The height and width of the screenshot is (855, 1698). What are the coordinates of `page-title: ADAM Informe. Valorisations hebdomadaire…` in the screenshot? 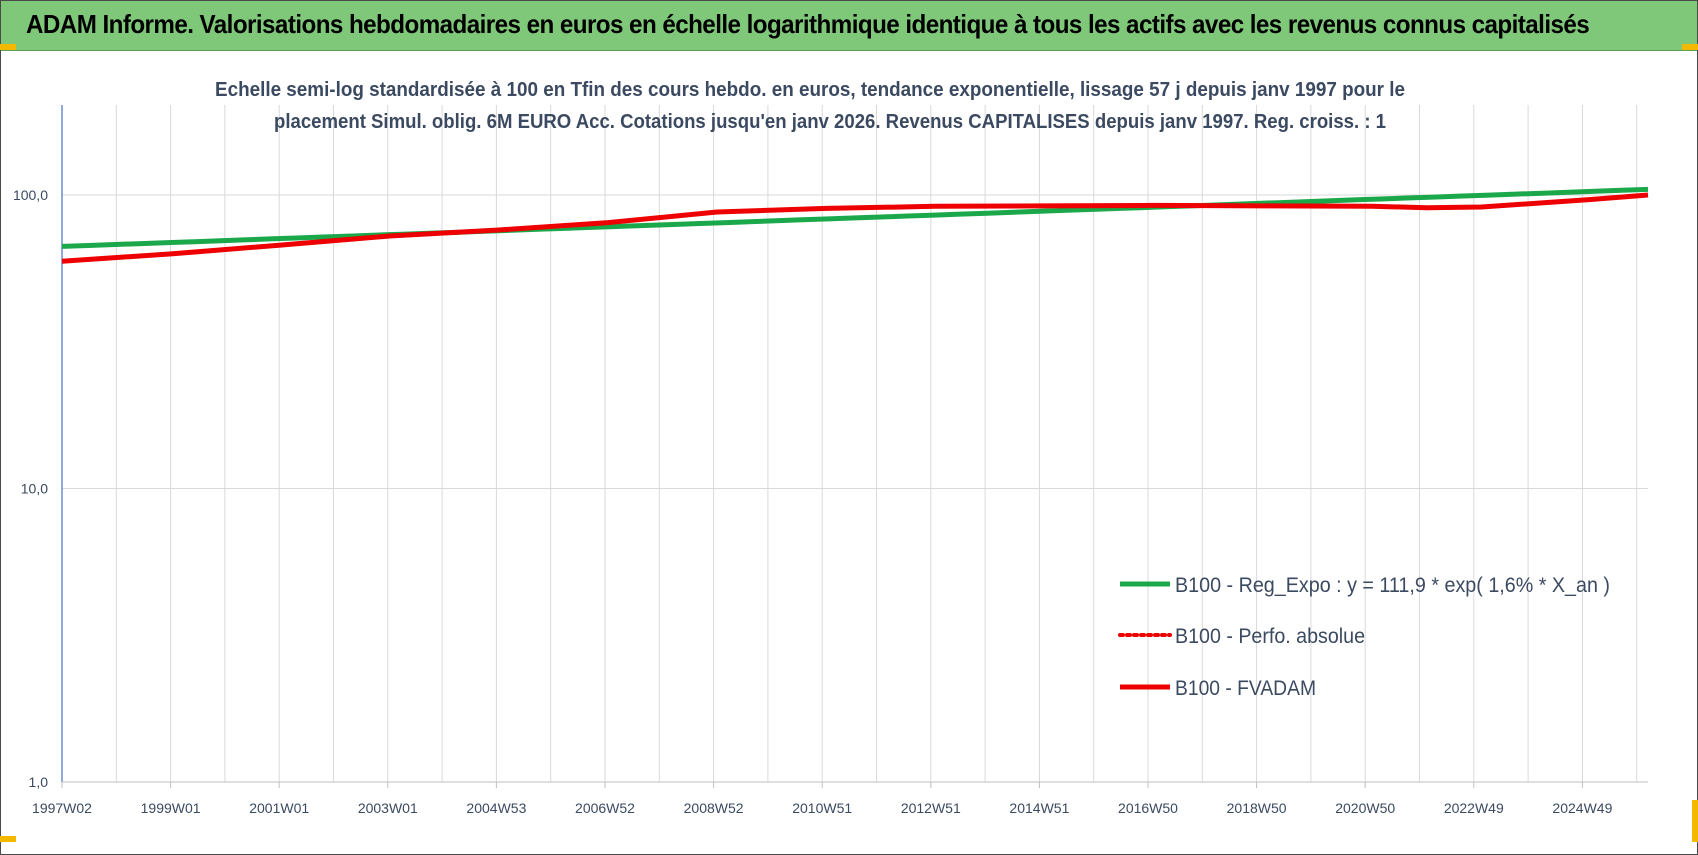 It's located at (808, 24).